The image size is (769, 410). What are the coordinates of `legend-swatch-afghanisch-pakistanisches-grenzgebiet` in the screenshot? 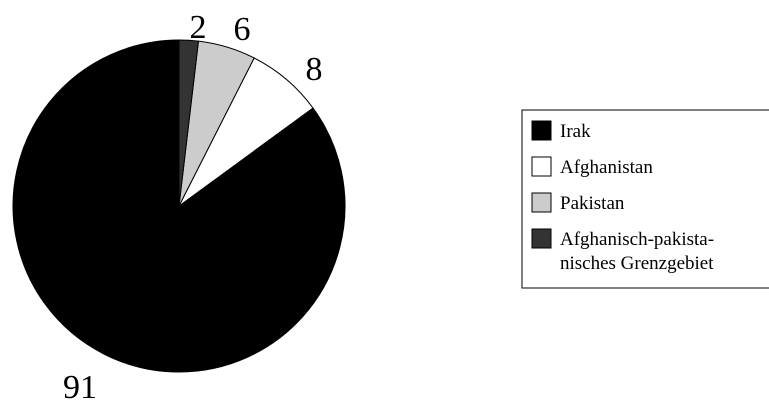 It's located at (541, 238).